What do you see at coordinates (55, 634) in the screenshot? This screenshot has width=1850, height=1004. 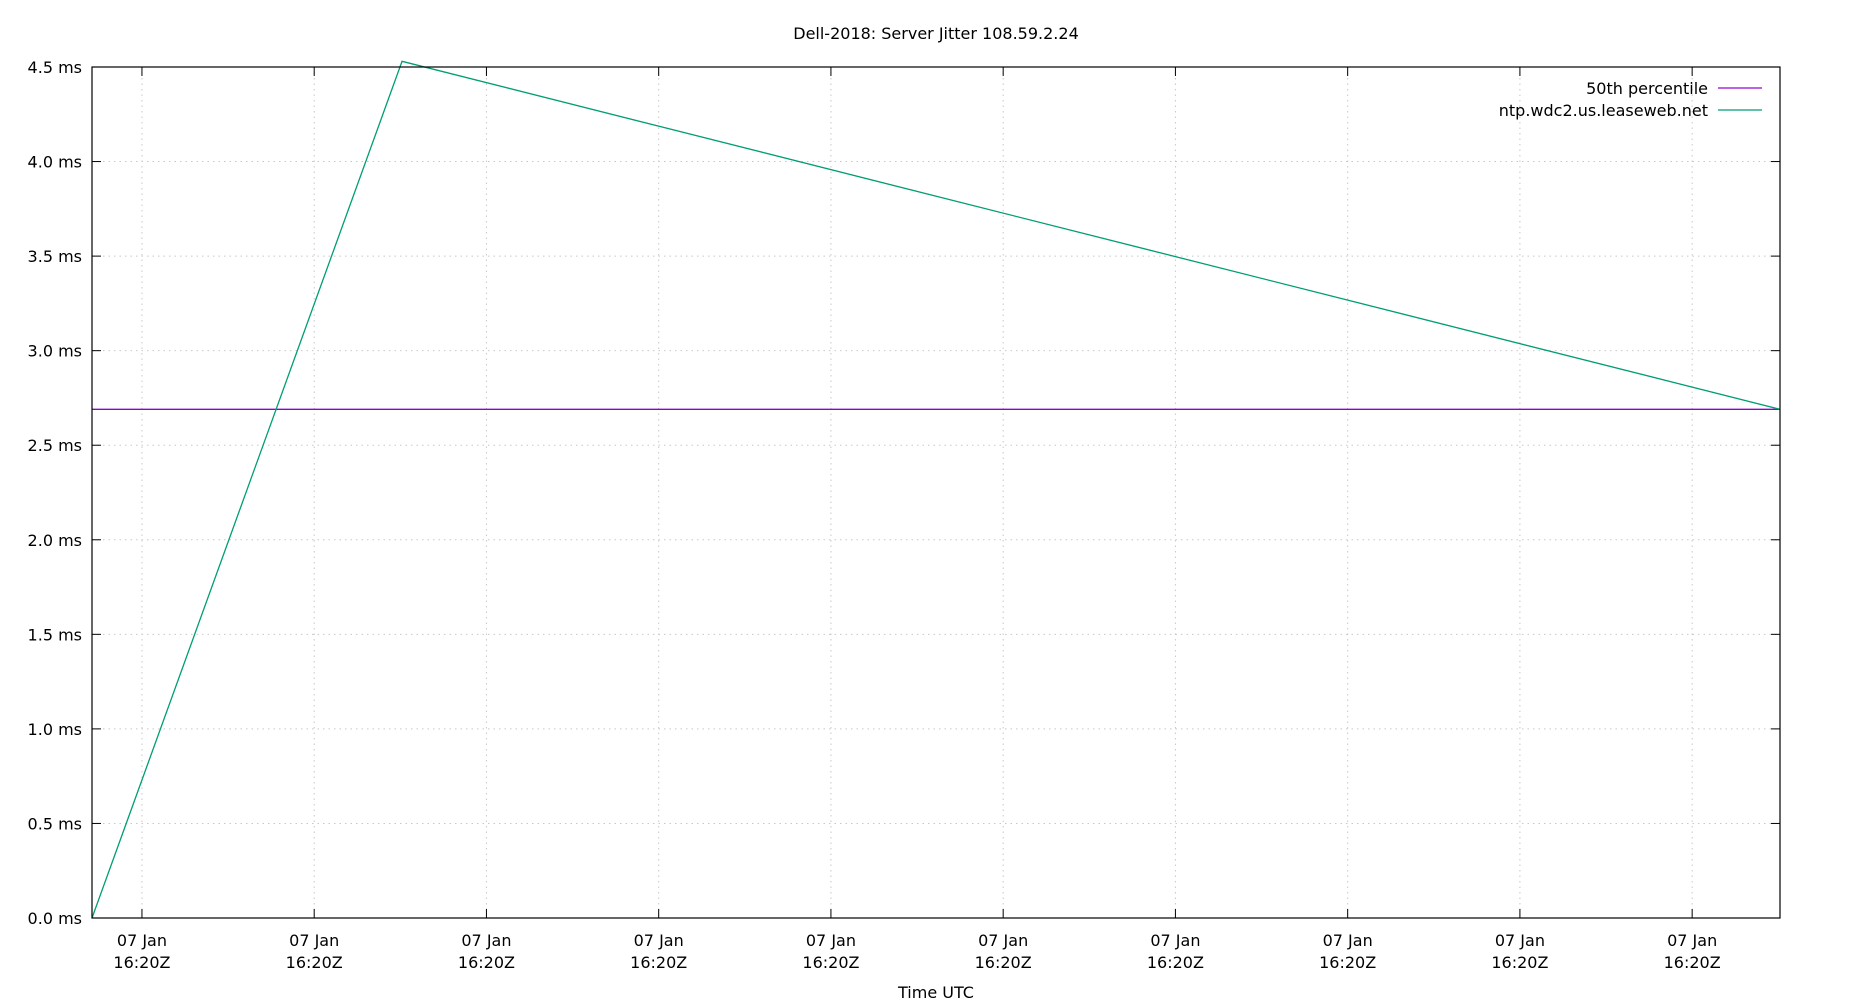 I see `y-tick-label: 1.5 ms` at bounding box center [55, 634].